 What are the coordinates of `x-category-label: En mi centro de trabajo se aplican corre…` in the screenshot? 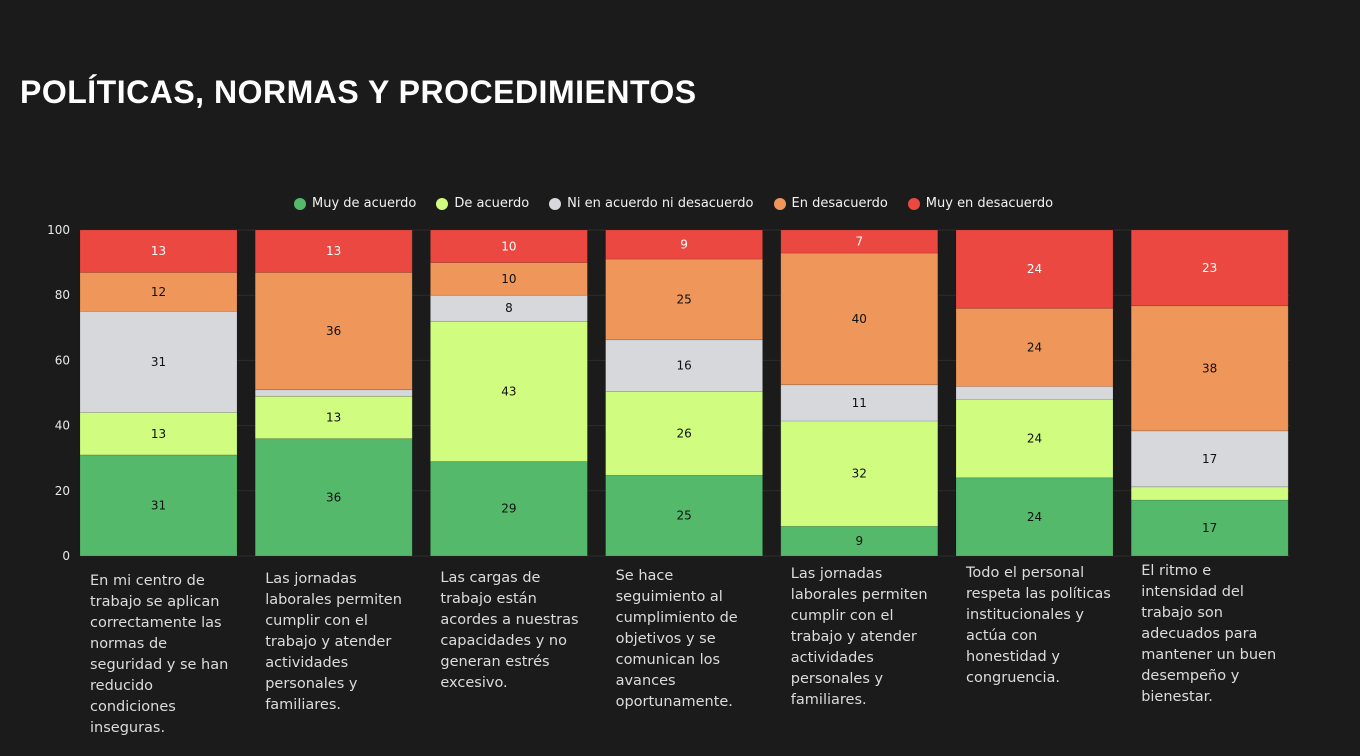 It's located at (159, 654).